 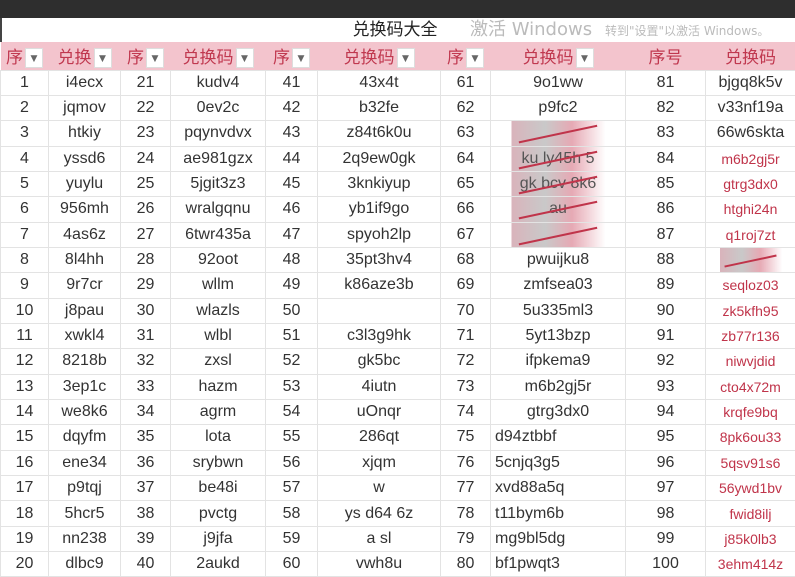 What do you see at coordinates (84, 412) in the screenshot?
I see `code-cell: we8k6` at bounding box center [84, 412].